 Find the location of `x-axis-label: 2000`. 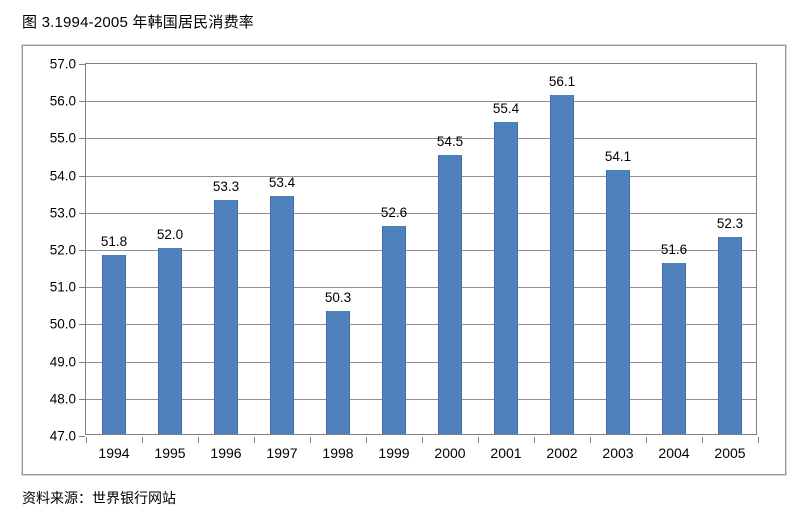

x-axis-label: 2000 is located at coordinates (450, 453).